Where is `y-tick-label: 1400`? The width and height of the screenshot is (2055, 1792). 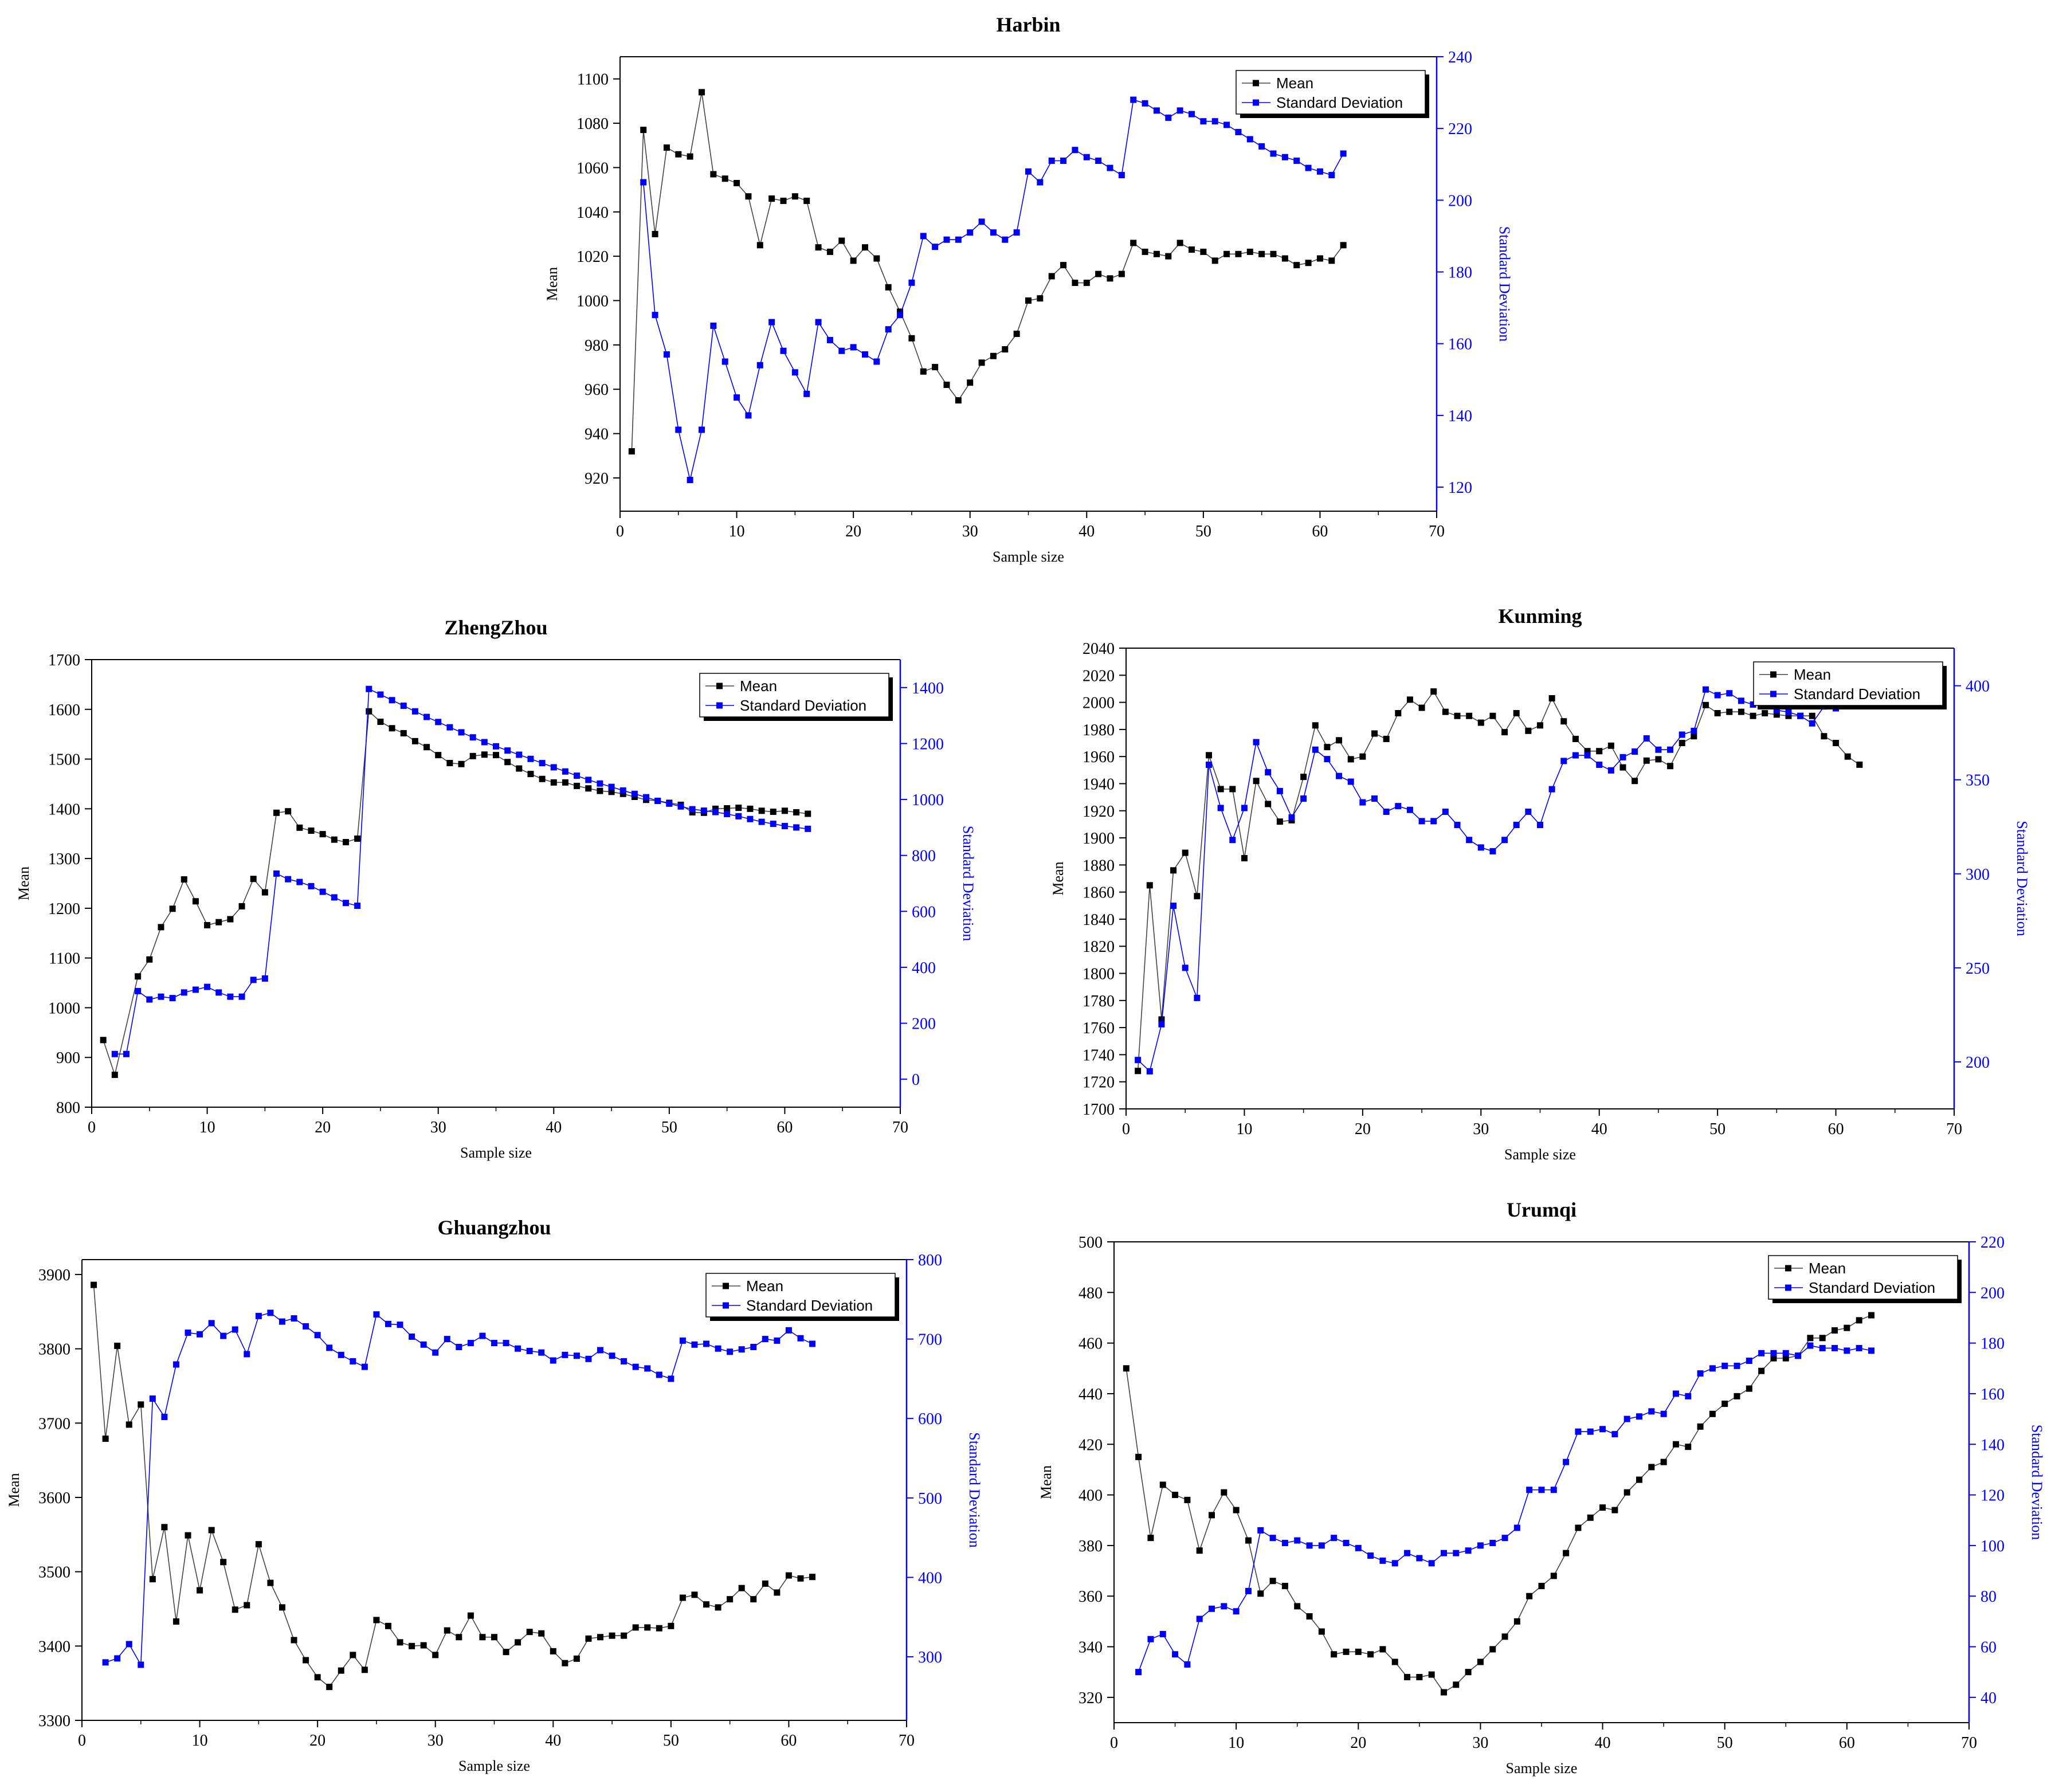
y-tick-label: 1400 is located at coordinates (64, 810).